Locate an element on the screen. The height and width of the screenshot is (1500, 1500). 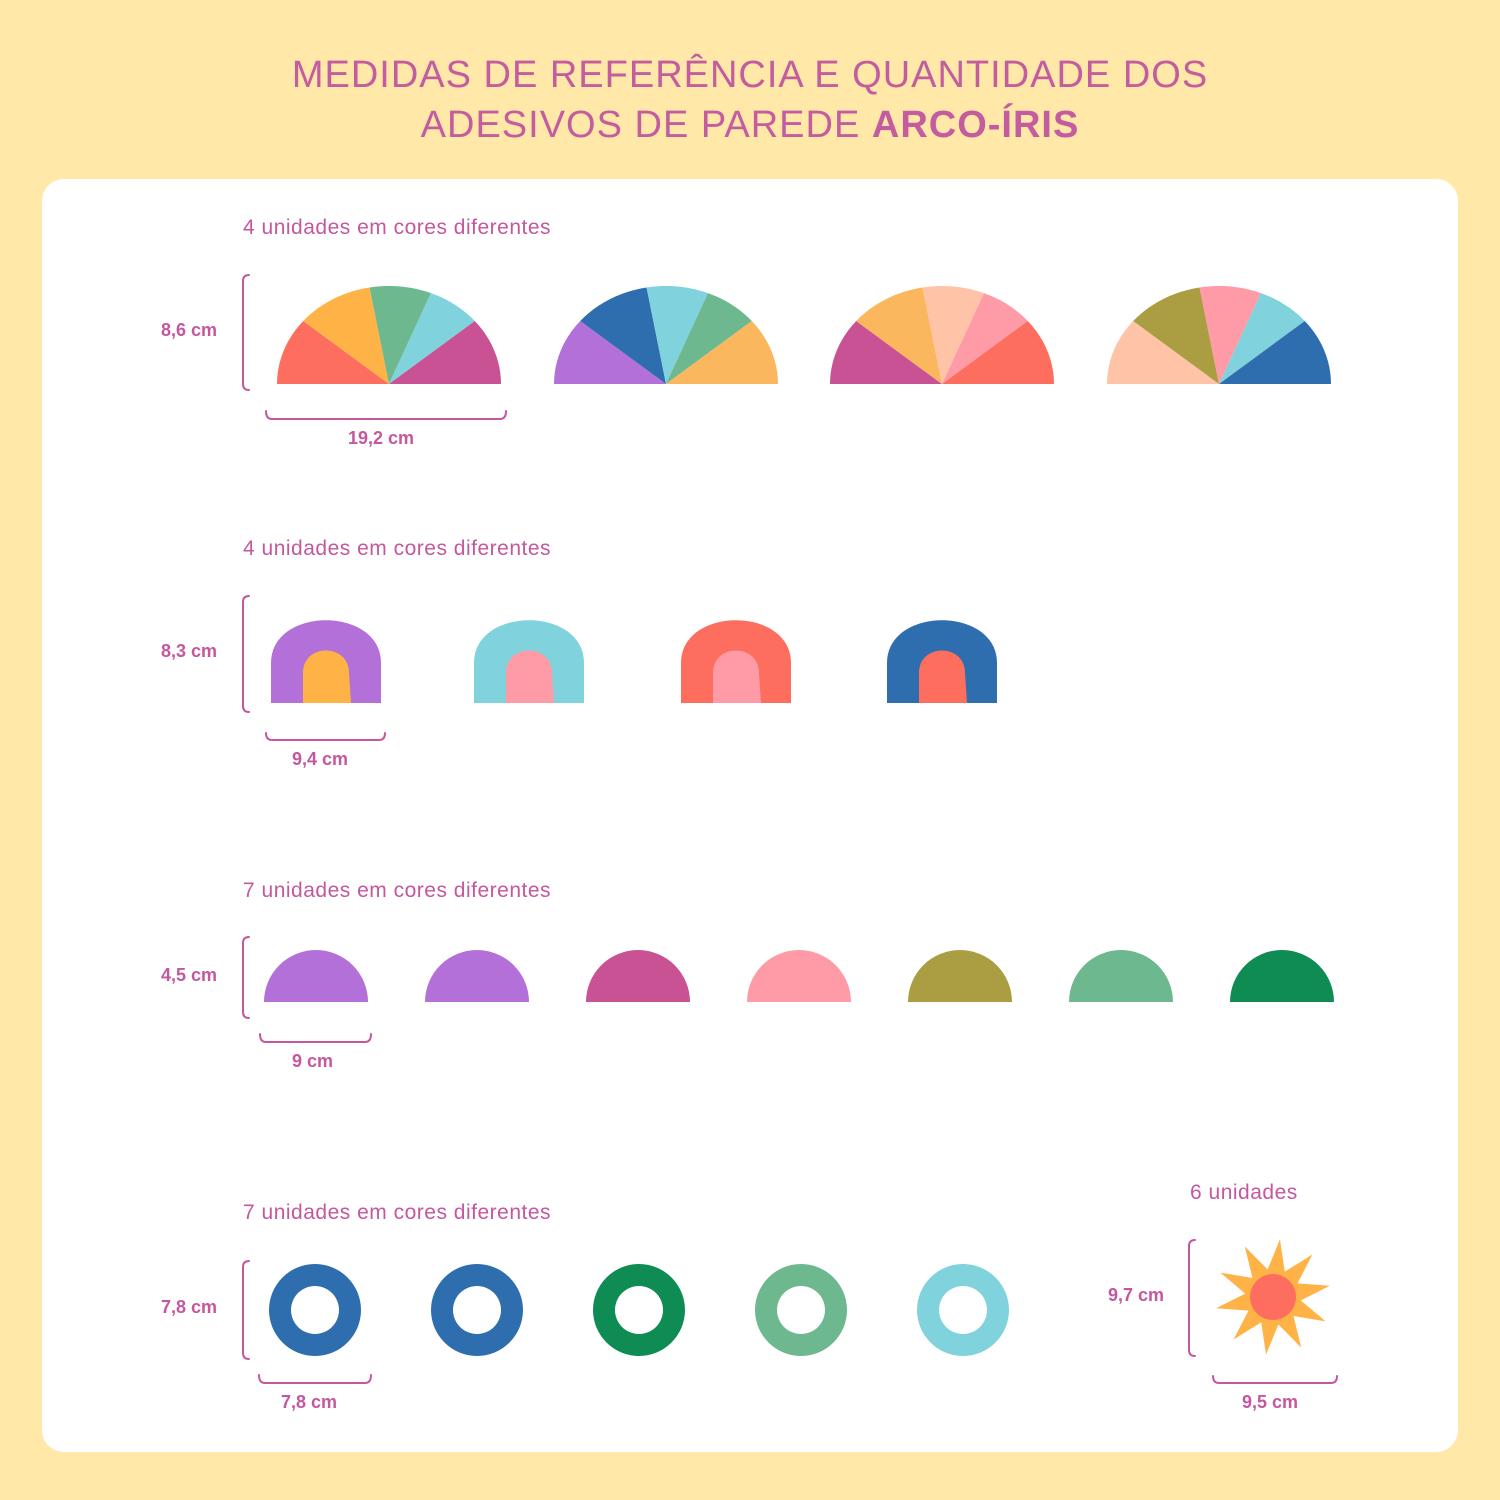
section-2-height: 8,3 cm is located at coordinates (189, 651).